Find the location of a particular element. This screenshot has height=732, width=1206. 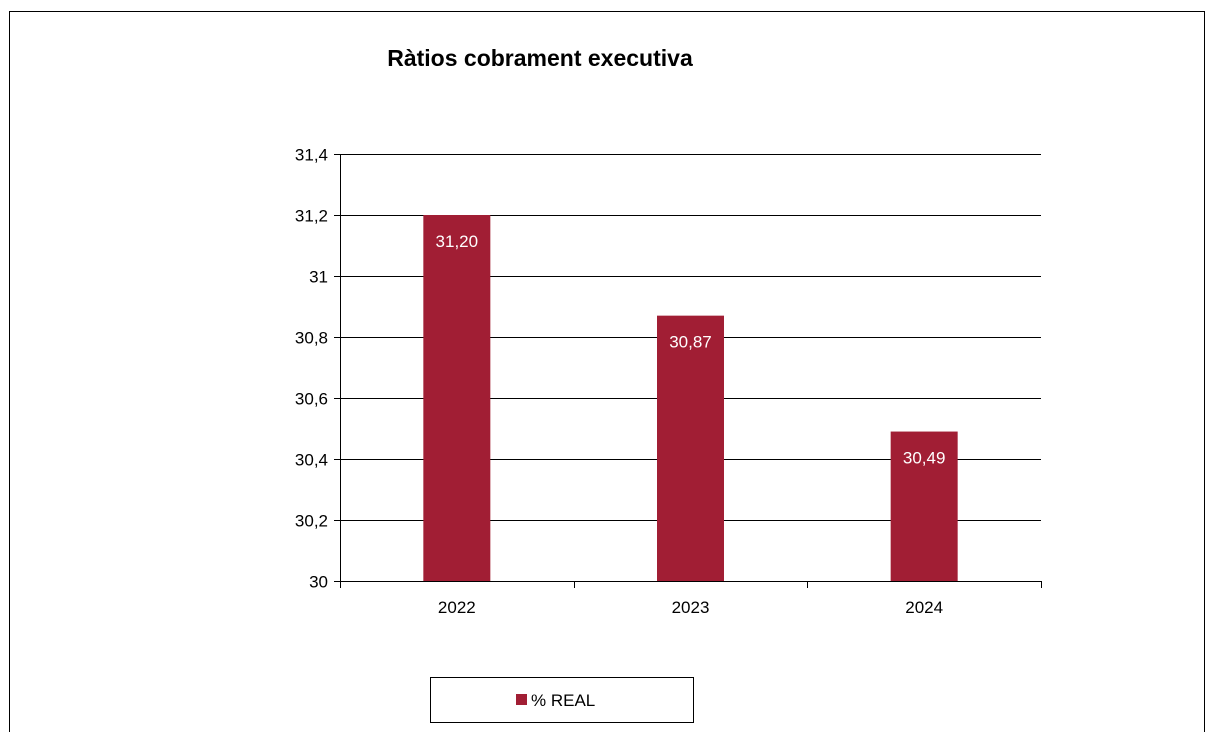

legend-box is located at coordinates (562, 700).